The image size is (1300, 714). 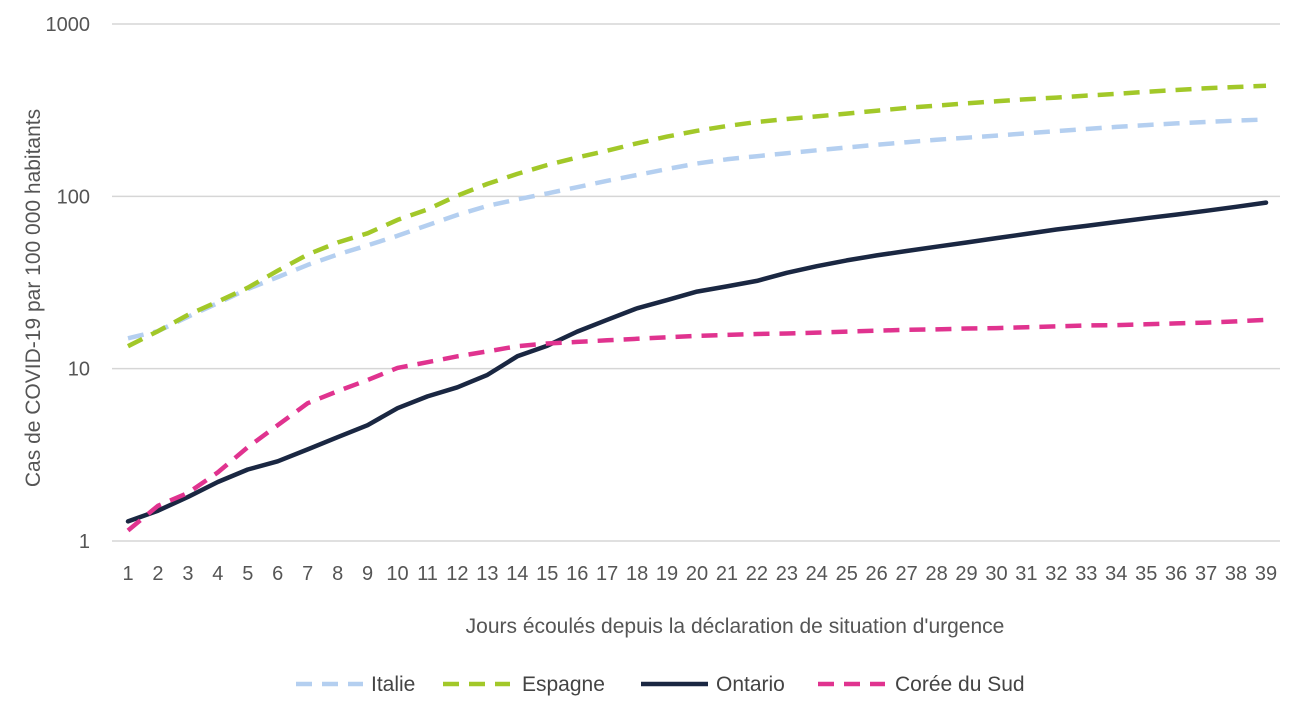 What do you see at coordinates (217, 574) in the screenshot?
I see `x-tick-label: 4` at bounding box center [217, 574].